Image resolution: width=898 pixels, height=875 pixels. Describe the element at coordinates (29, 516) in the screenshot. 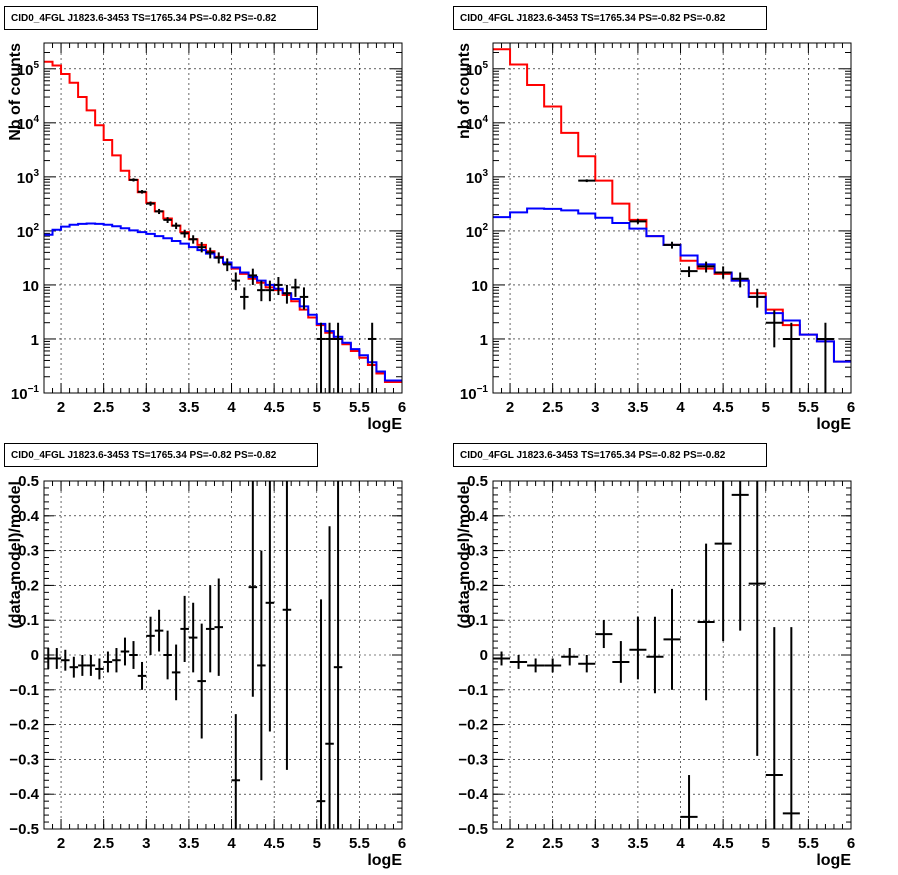

I see `y-tick-label: 0.4` at that location.